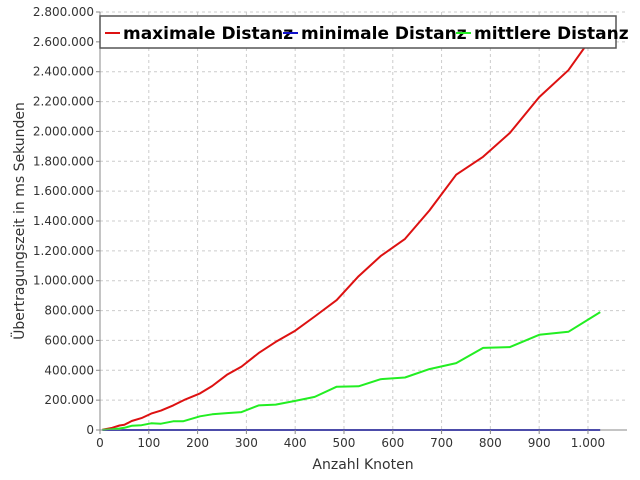 The width and height of the screenshot is (640, 480). What do you see at coordinates (490, 443) in the screenshot?
I see `x-tick-label: 800` at bounding box center [490, 443].